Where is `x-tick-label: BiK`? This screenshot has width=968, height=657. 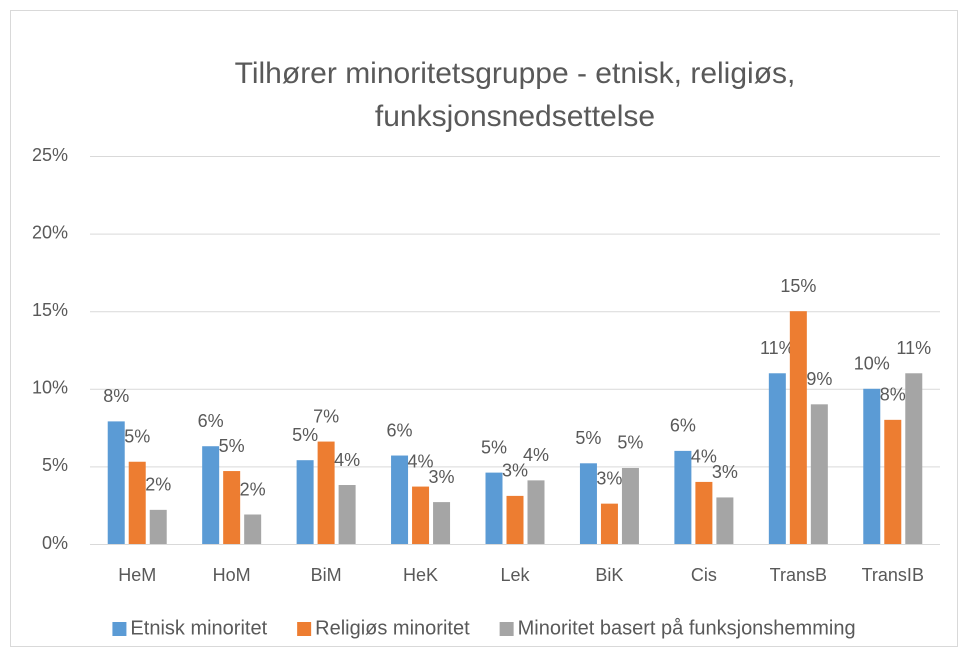 x-tick-label: BiK is located at coordinates (609, 575).